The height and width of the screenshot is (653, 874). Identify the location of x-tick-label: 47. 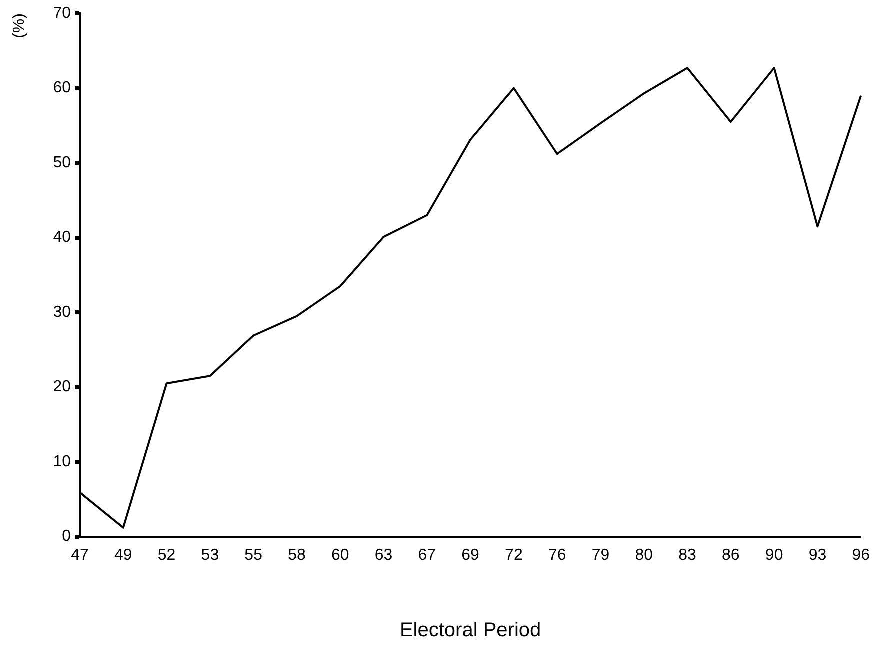
(80, 555).